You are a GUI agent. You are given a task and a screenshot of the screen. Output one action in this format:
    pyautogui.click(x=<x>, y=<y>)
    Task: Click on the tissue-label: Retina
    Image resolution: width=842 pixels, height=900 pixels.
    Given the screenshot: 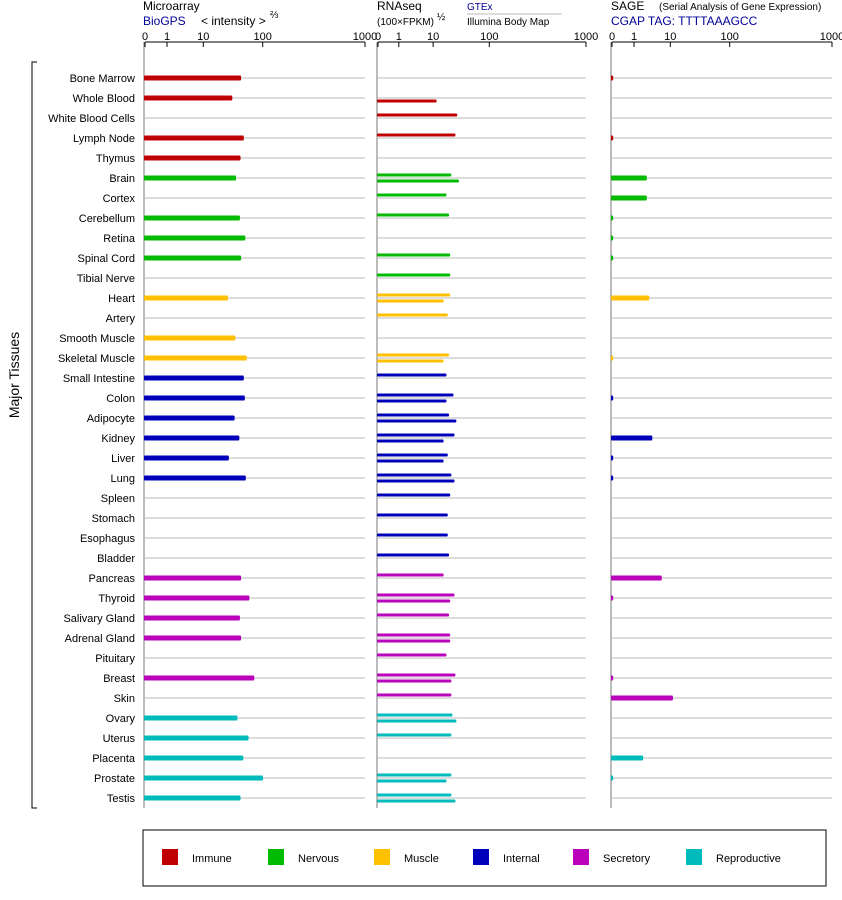 What is the action you would take?
    pyautogui.click(x=119, y=239)
    